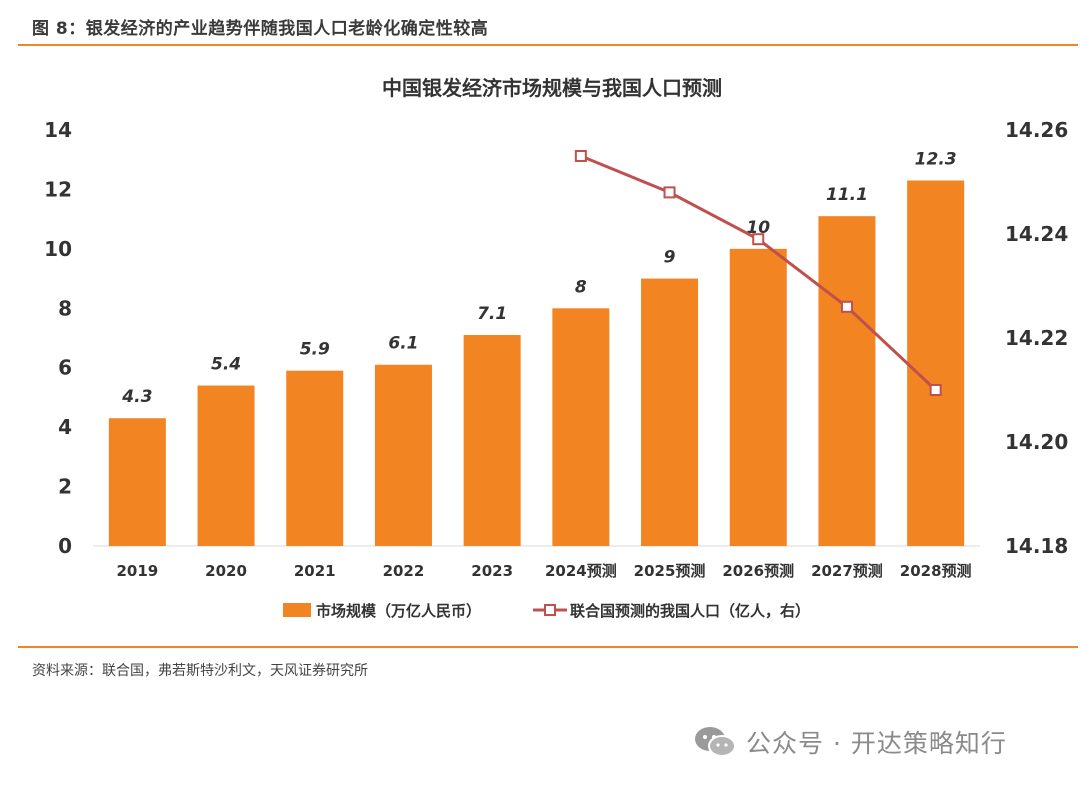 The width and height of the screenshot is (1080, 786). Describe the element at coordinates (552, 88) in the screenshot. I see `chart-title: 中国银发经济市场规模与我国人口预测` at that location.